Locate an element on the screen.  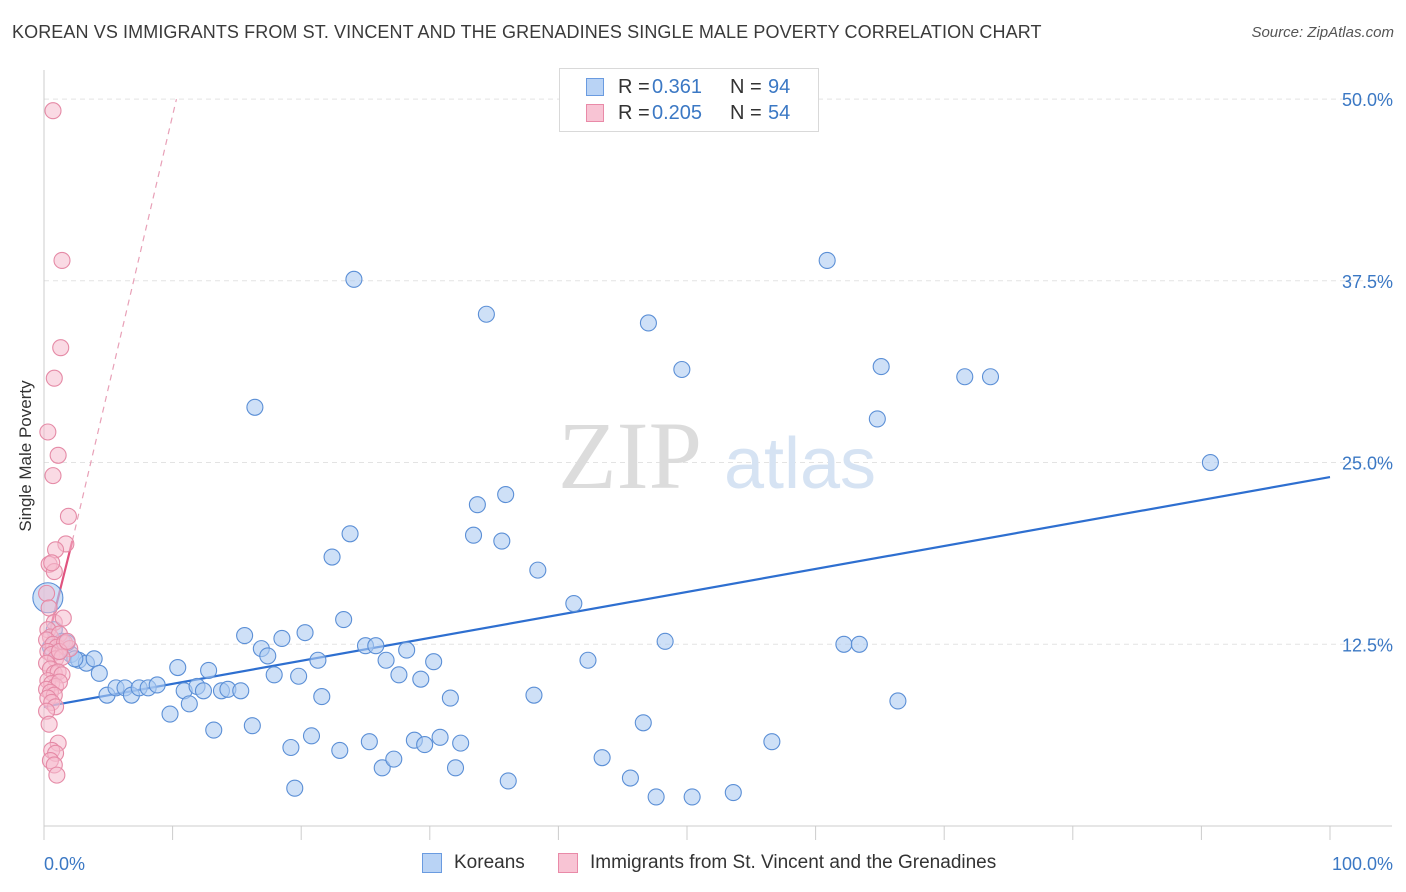
trend-line-immigrants-extension is located at coordinates (124, 320).